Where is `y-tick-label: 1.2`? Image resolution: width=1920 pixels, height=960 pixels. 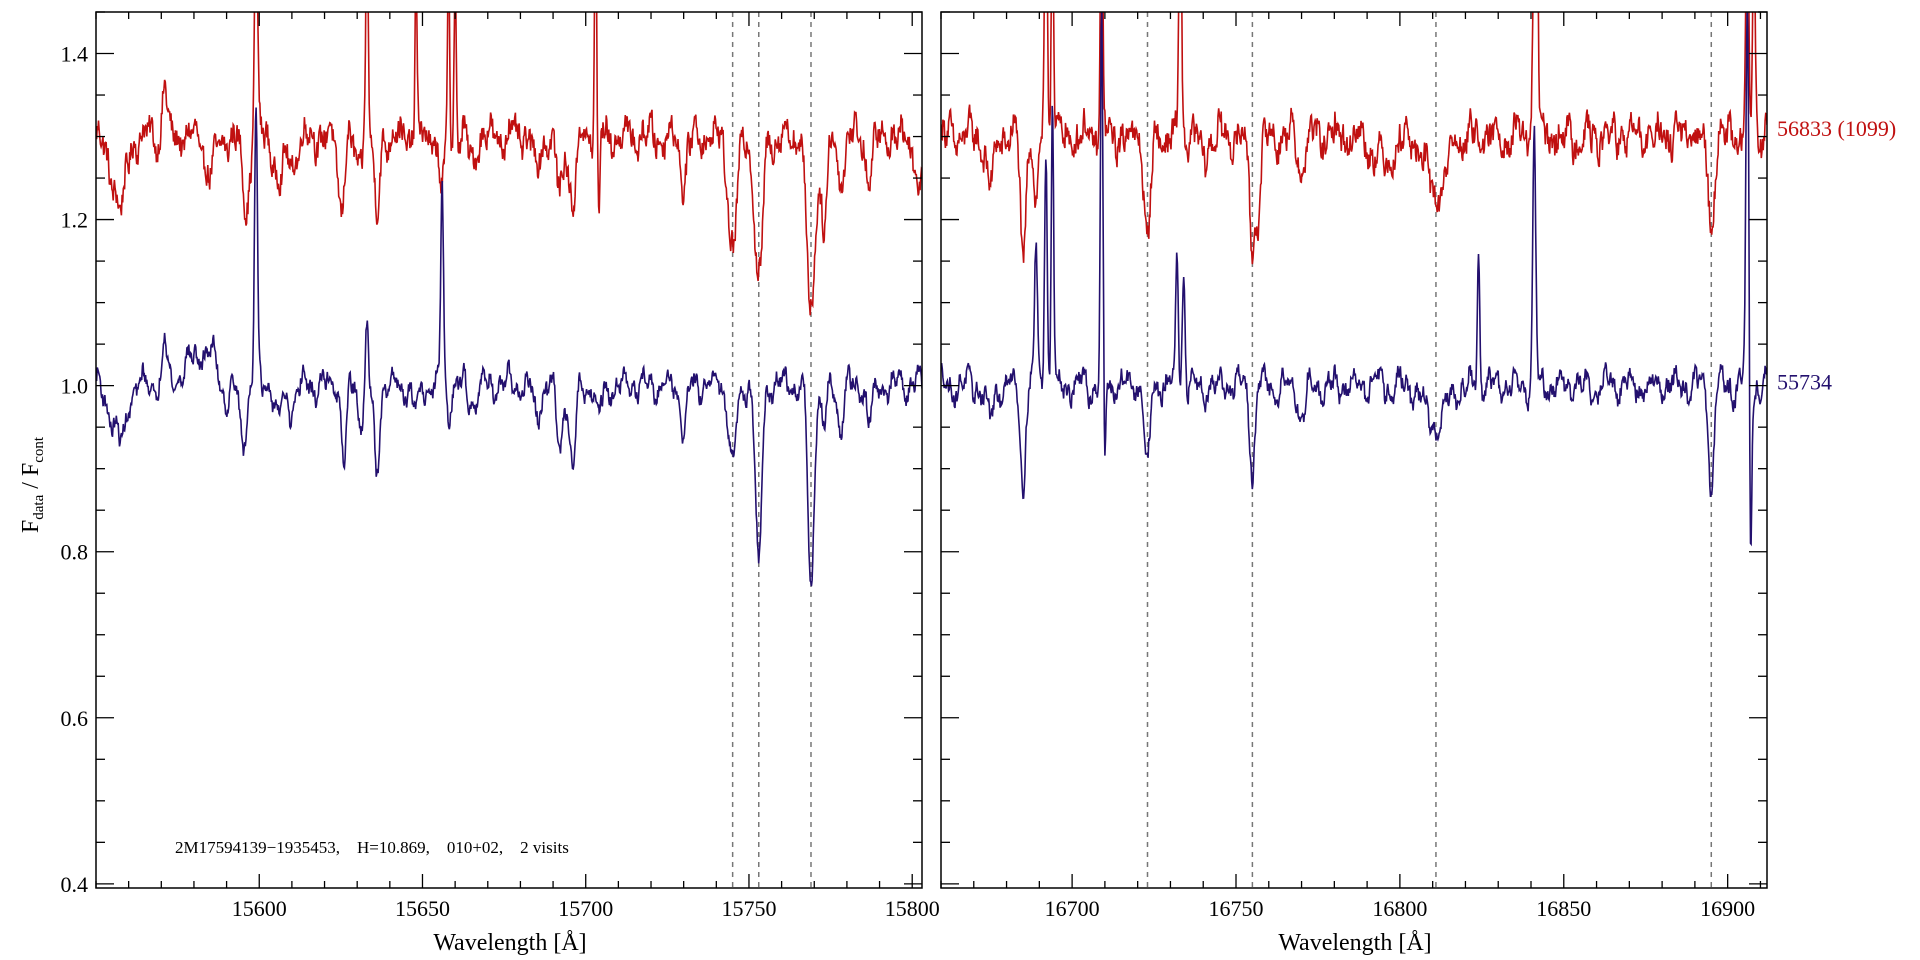 y-tick-label: 1.2 is located at coordinates (75, 220).